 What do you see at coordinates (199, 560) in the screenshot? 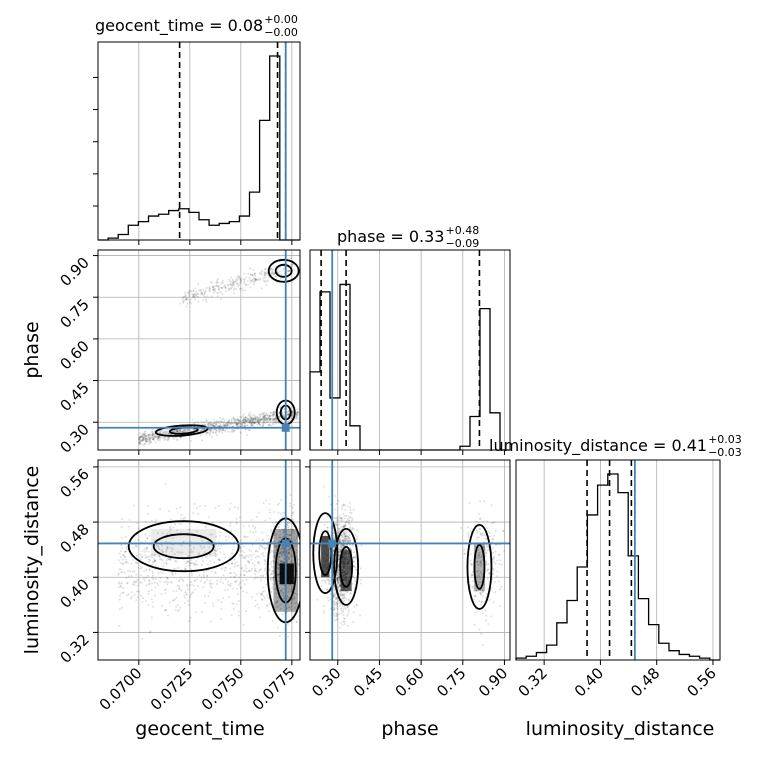
I see `panel-geocent_time-vs-luminosity_distance-grid` at bounding box center [199, 560].